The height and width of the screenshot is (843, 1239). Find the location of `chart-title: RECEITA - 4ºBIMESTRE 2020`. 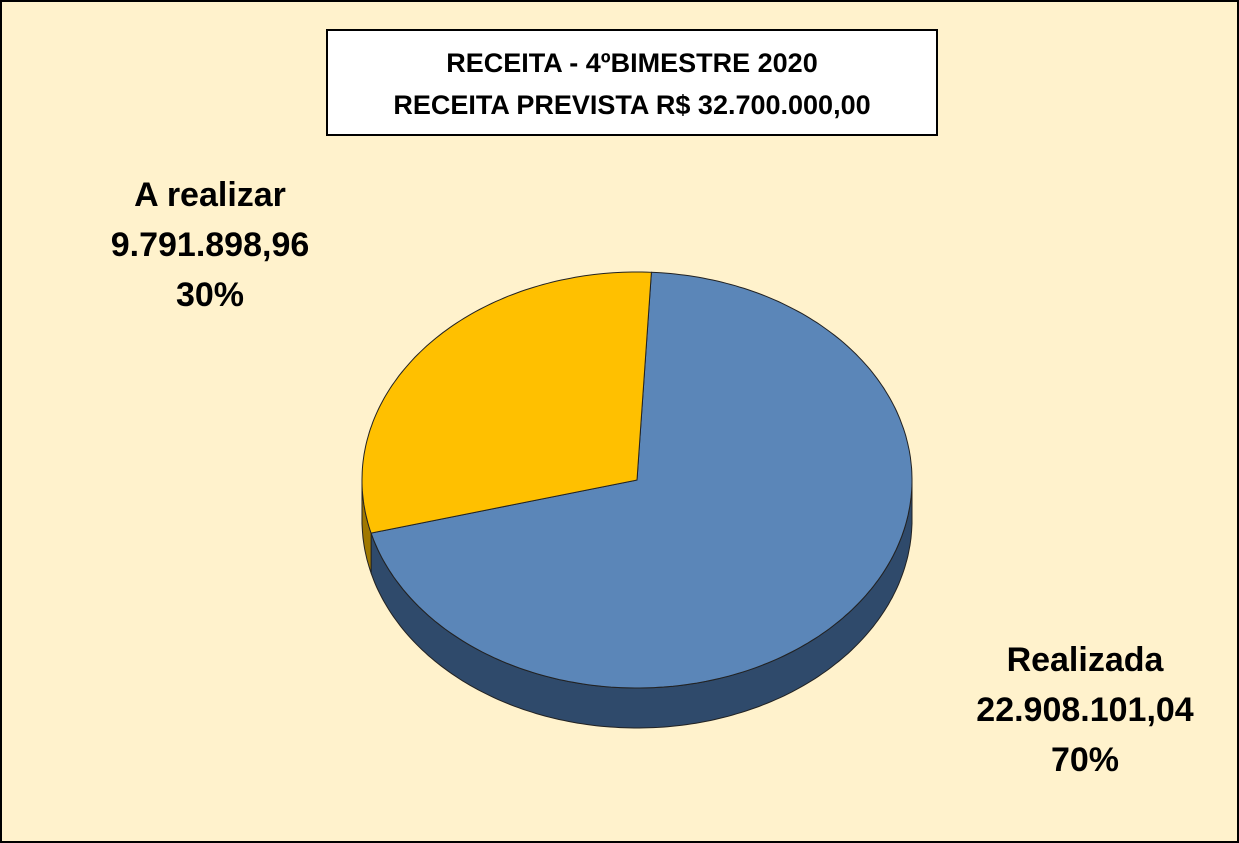

chart-title: RECEITA - 4ºBIMESTRE 2020 is located at coordinates (631, 63).